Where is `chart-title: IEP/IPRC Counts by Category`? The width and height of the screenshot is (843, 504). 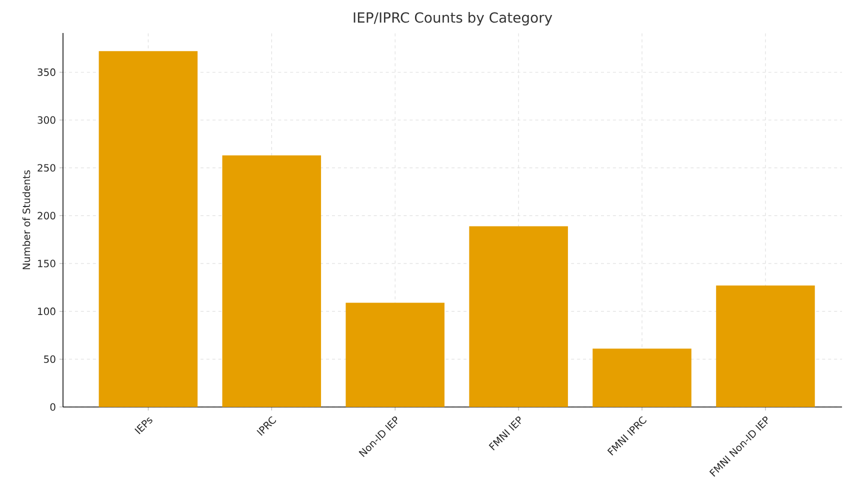 chart-title: IEP/IPRC Counts by Category is located at coordinates (453, 19).